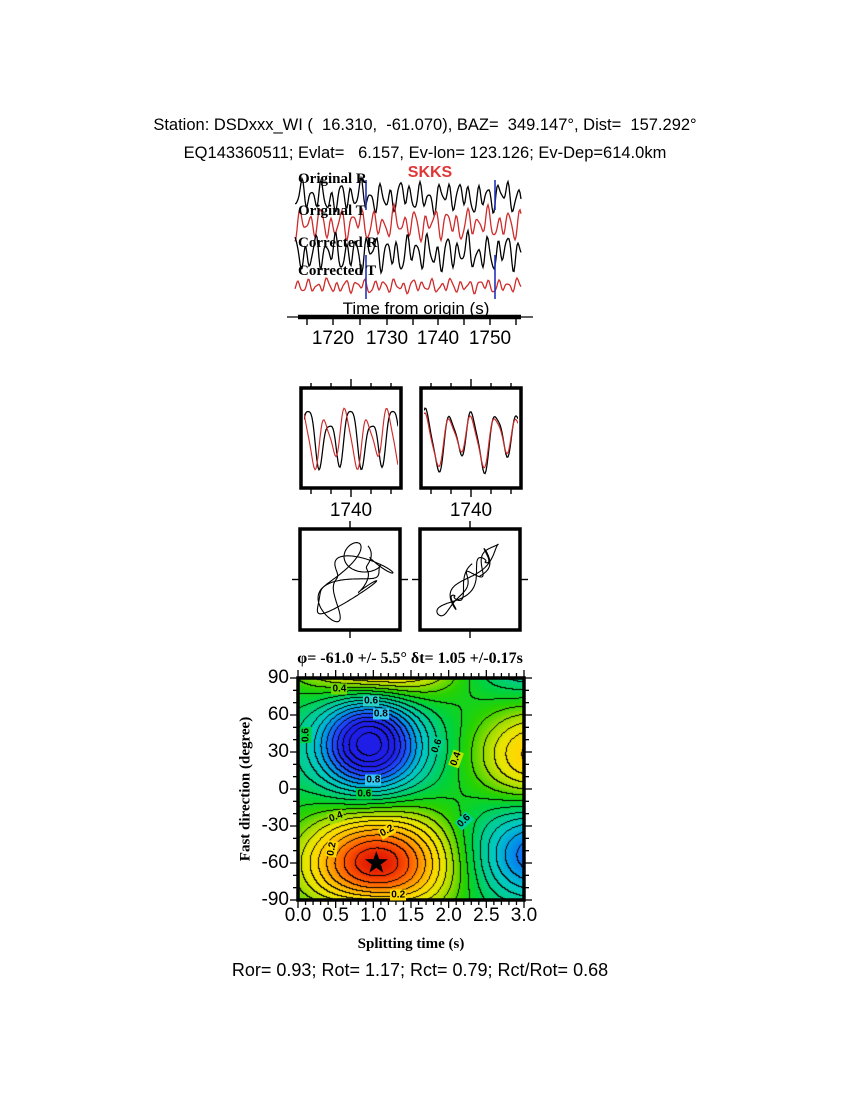  Describe the element at coordinates (335, 915) in the screenshot. I see `x-tick-label: 0.5` at that location.